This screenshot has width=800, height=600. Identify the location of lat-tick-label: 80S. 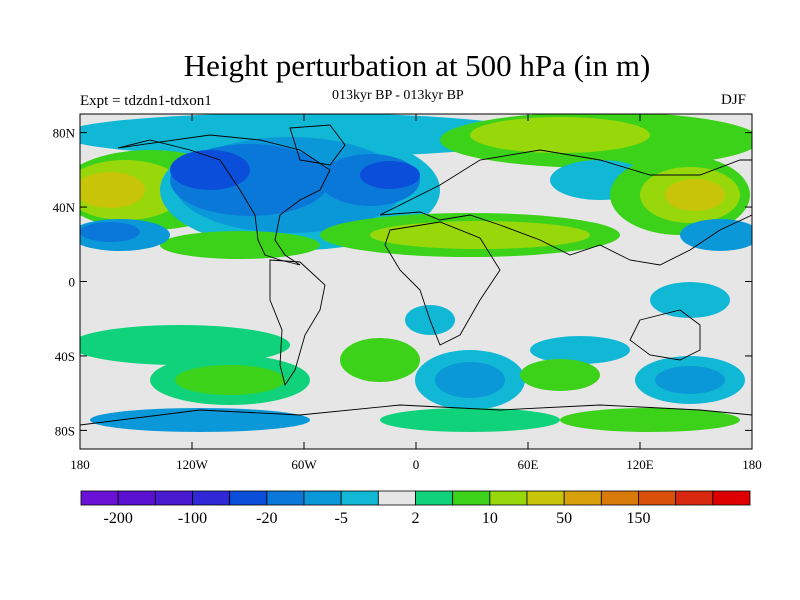
(65, 430).